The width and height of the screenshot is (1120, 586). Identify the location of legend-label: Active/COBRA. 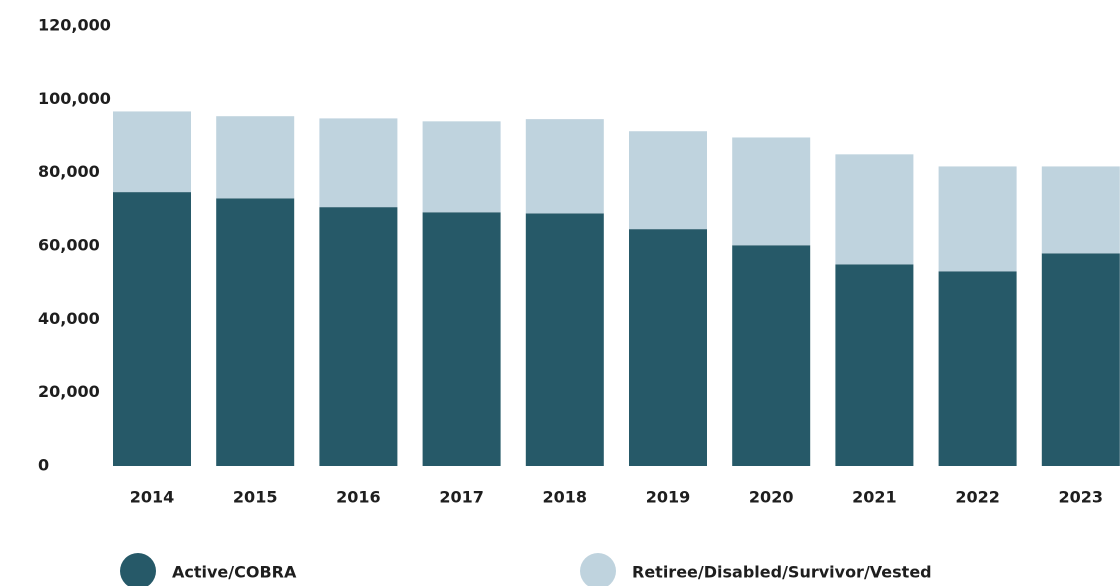
(234, 572).